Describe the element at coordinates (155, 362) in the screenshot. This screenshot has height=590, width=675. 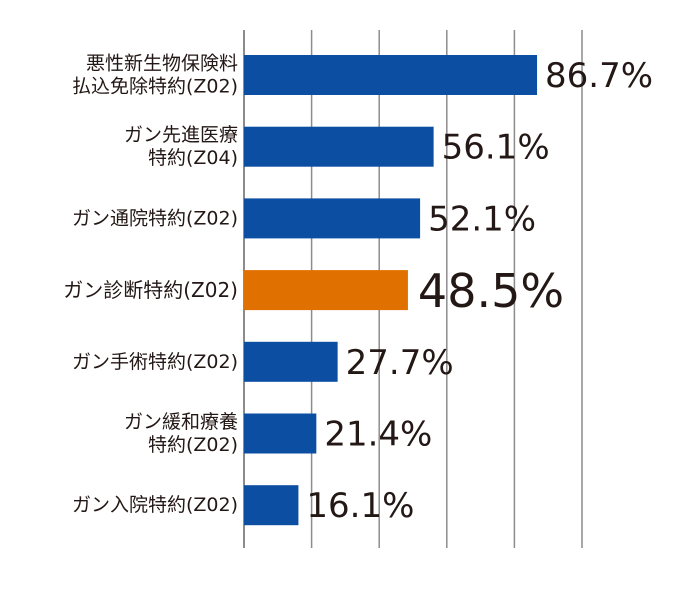
I see `category-label: ガン手術特約(Z02)` at that location.